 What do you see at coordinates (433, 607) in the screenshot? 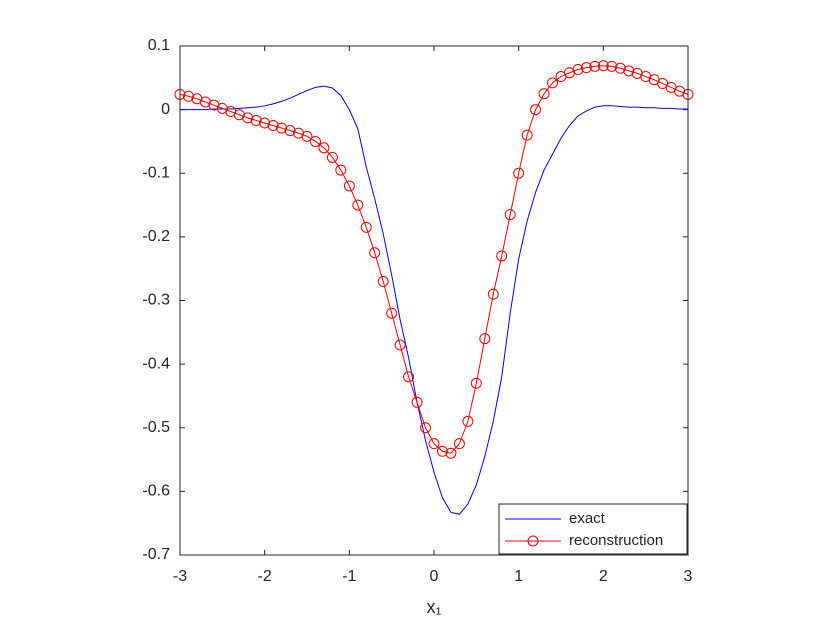
I see `x-axis-label: x₁` at bounding box center [433, 607].